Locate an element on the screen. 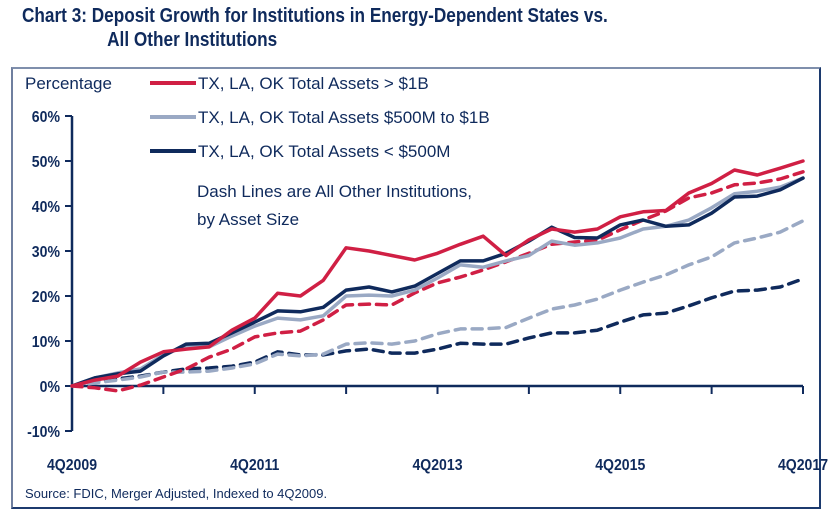 This screenshot has height=523, width=836. y-tick-label: 60% is located at coordinates (46, 117).